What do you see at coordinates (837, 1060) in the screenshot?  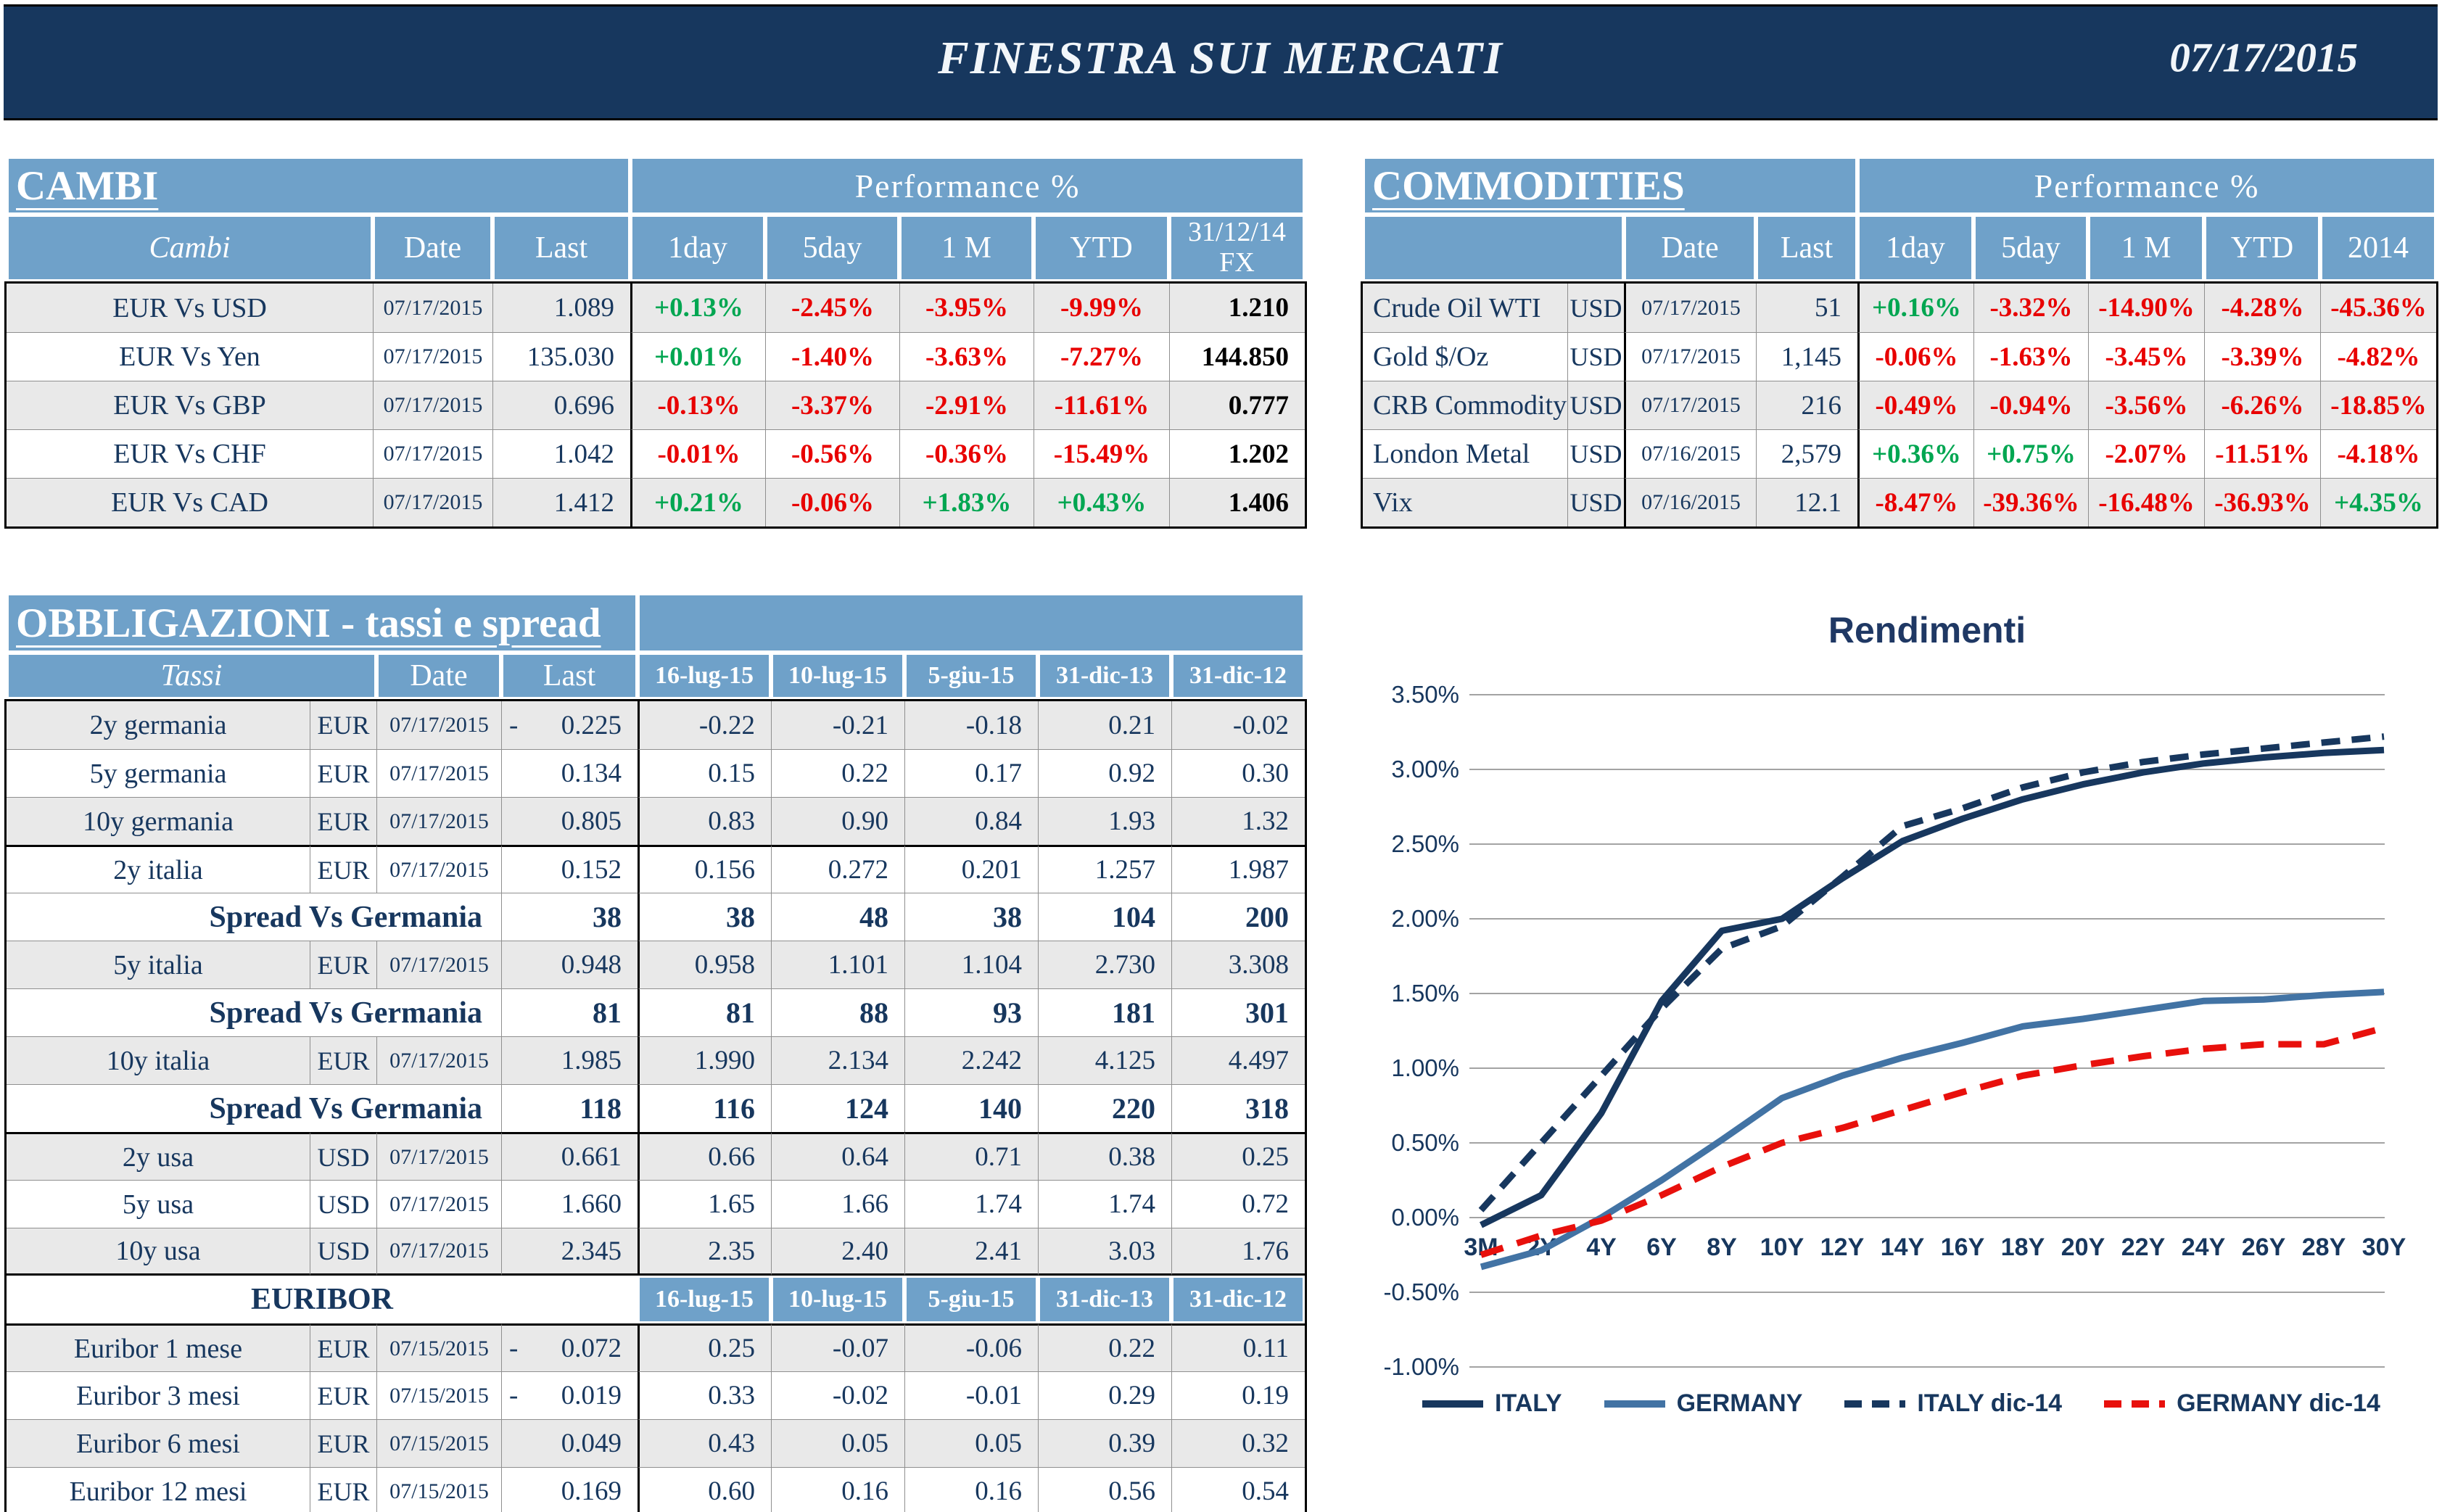 I see `history-value: 2.134` at bounding box center [837, 1060].